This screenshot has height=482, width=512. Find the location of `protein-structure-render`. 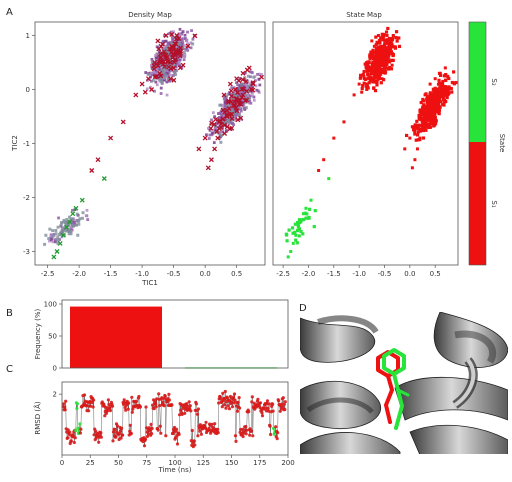

protein-structure-render is located at coordinates (404, 383).